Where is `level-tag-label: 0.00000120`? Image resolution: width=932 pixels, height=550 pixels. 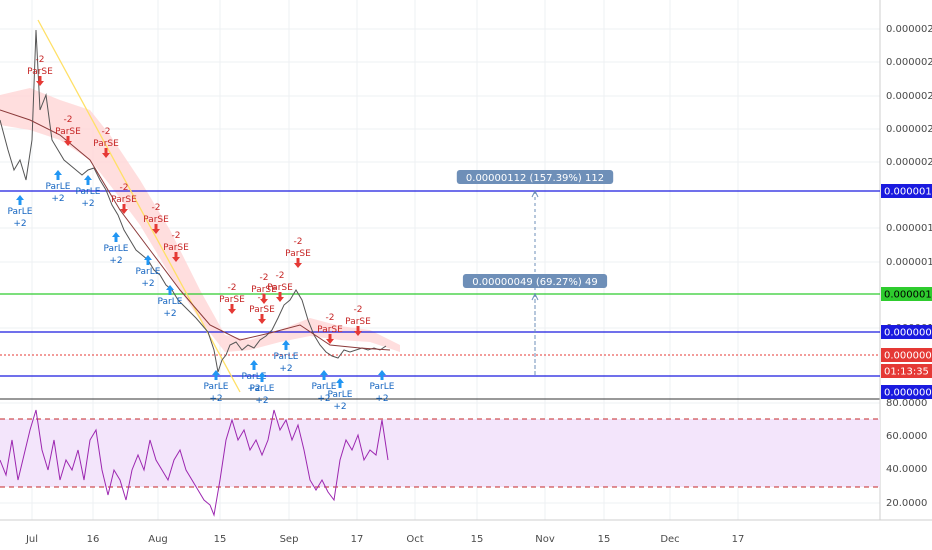 level-tag-label: 0.00000120 is located at coordinates (908, 295).